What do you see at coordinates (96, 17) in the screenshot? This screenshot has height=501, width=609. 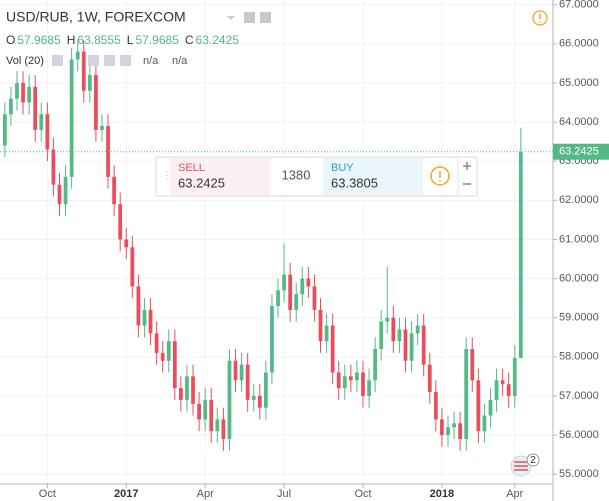 I see `symbol-title: USD/RUB, 1W, FOREXCOM` at bounding box center [96, 17].